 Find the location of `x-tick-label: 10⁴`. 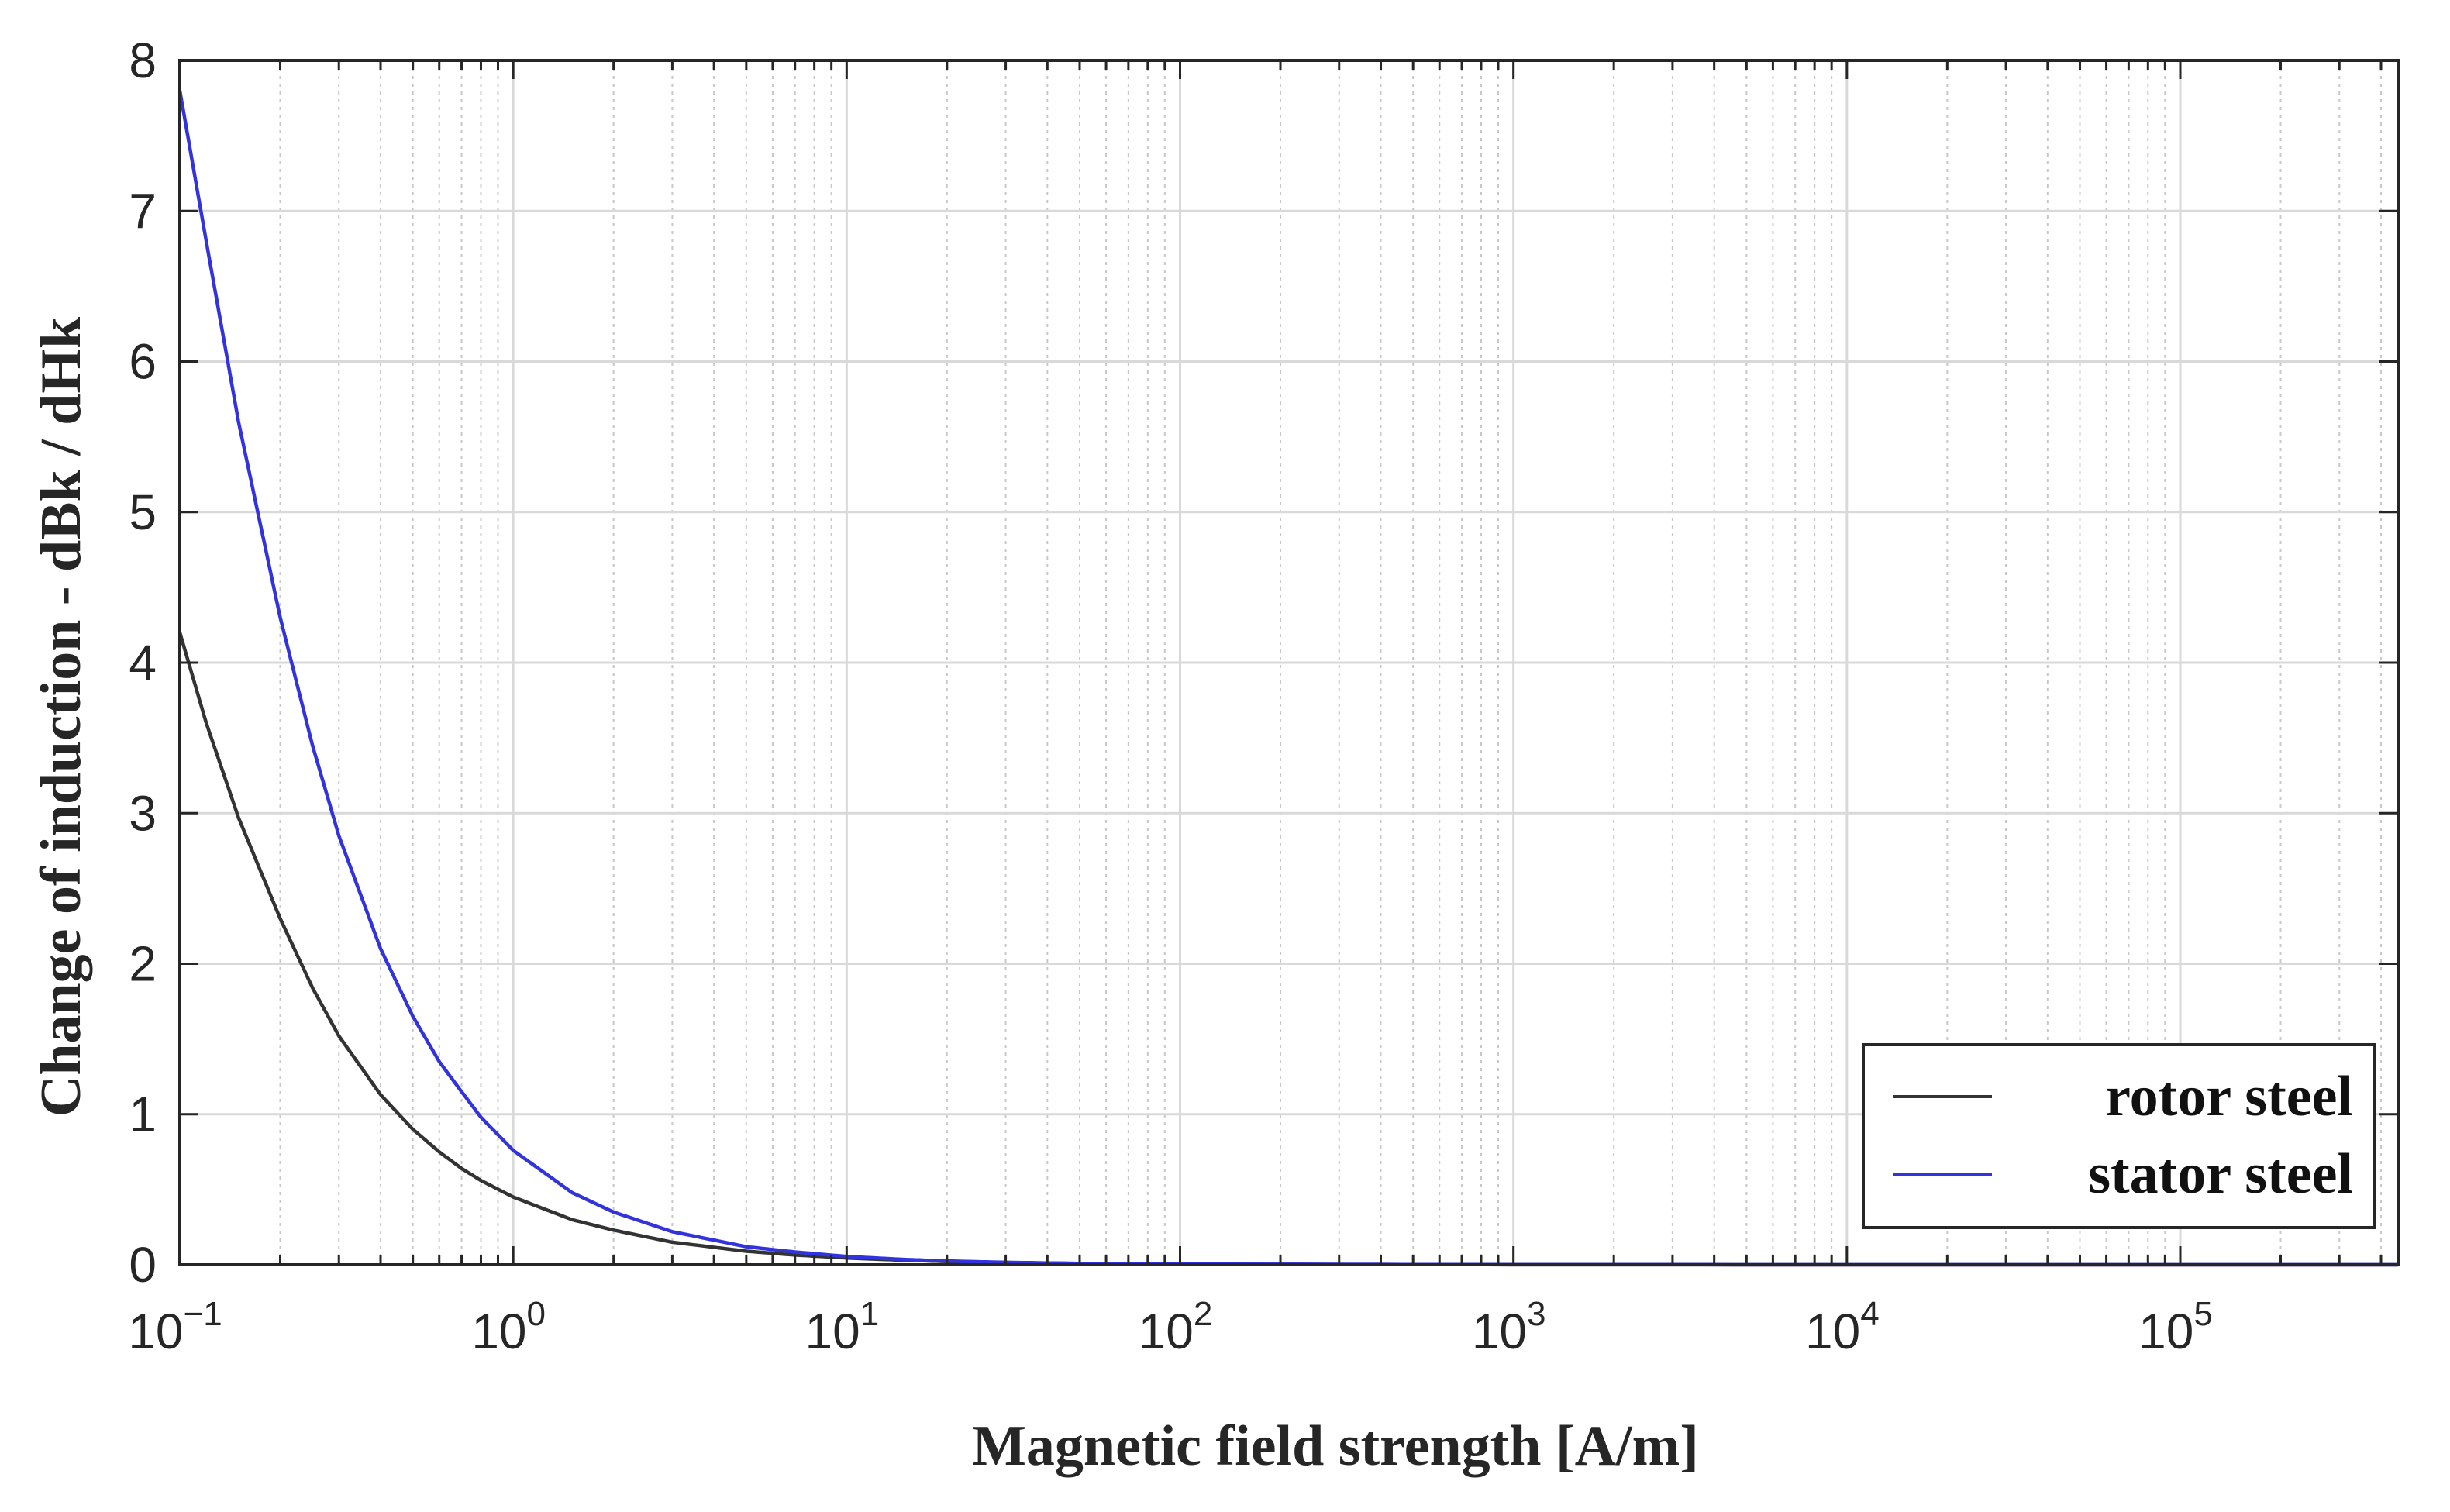

x-tick-label: 10⁴ is located at coordinates (1842, 1327).